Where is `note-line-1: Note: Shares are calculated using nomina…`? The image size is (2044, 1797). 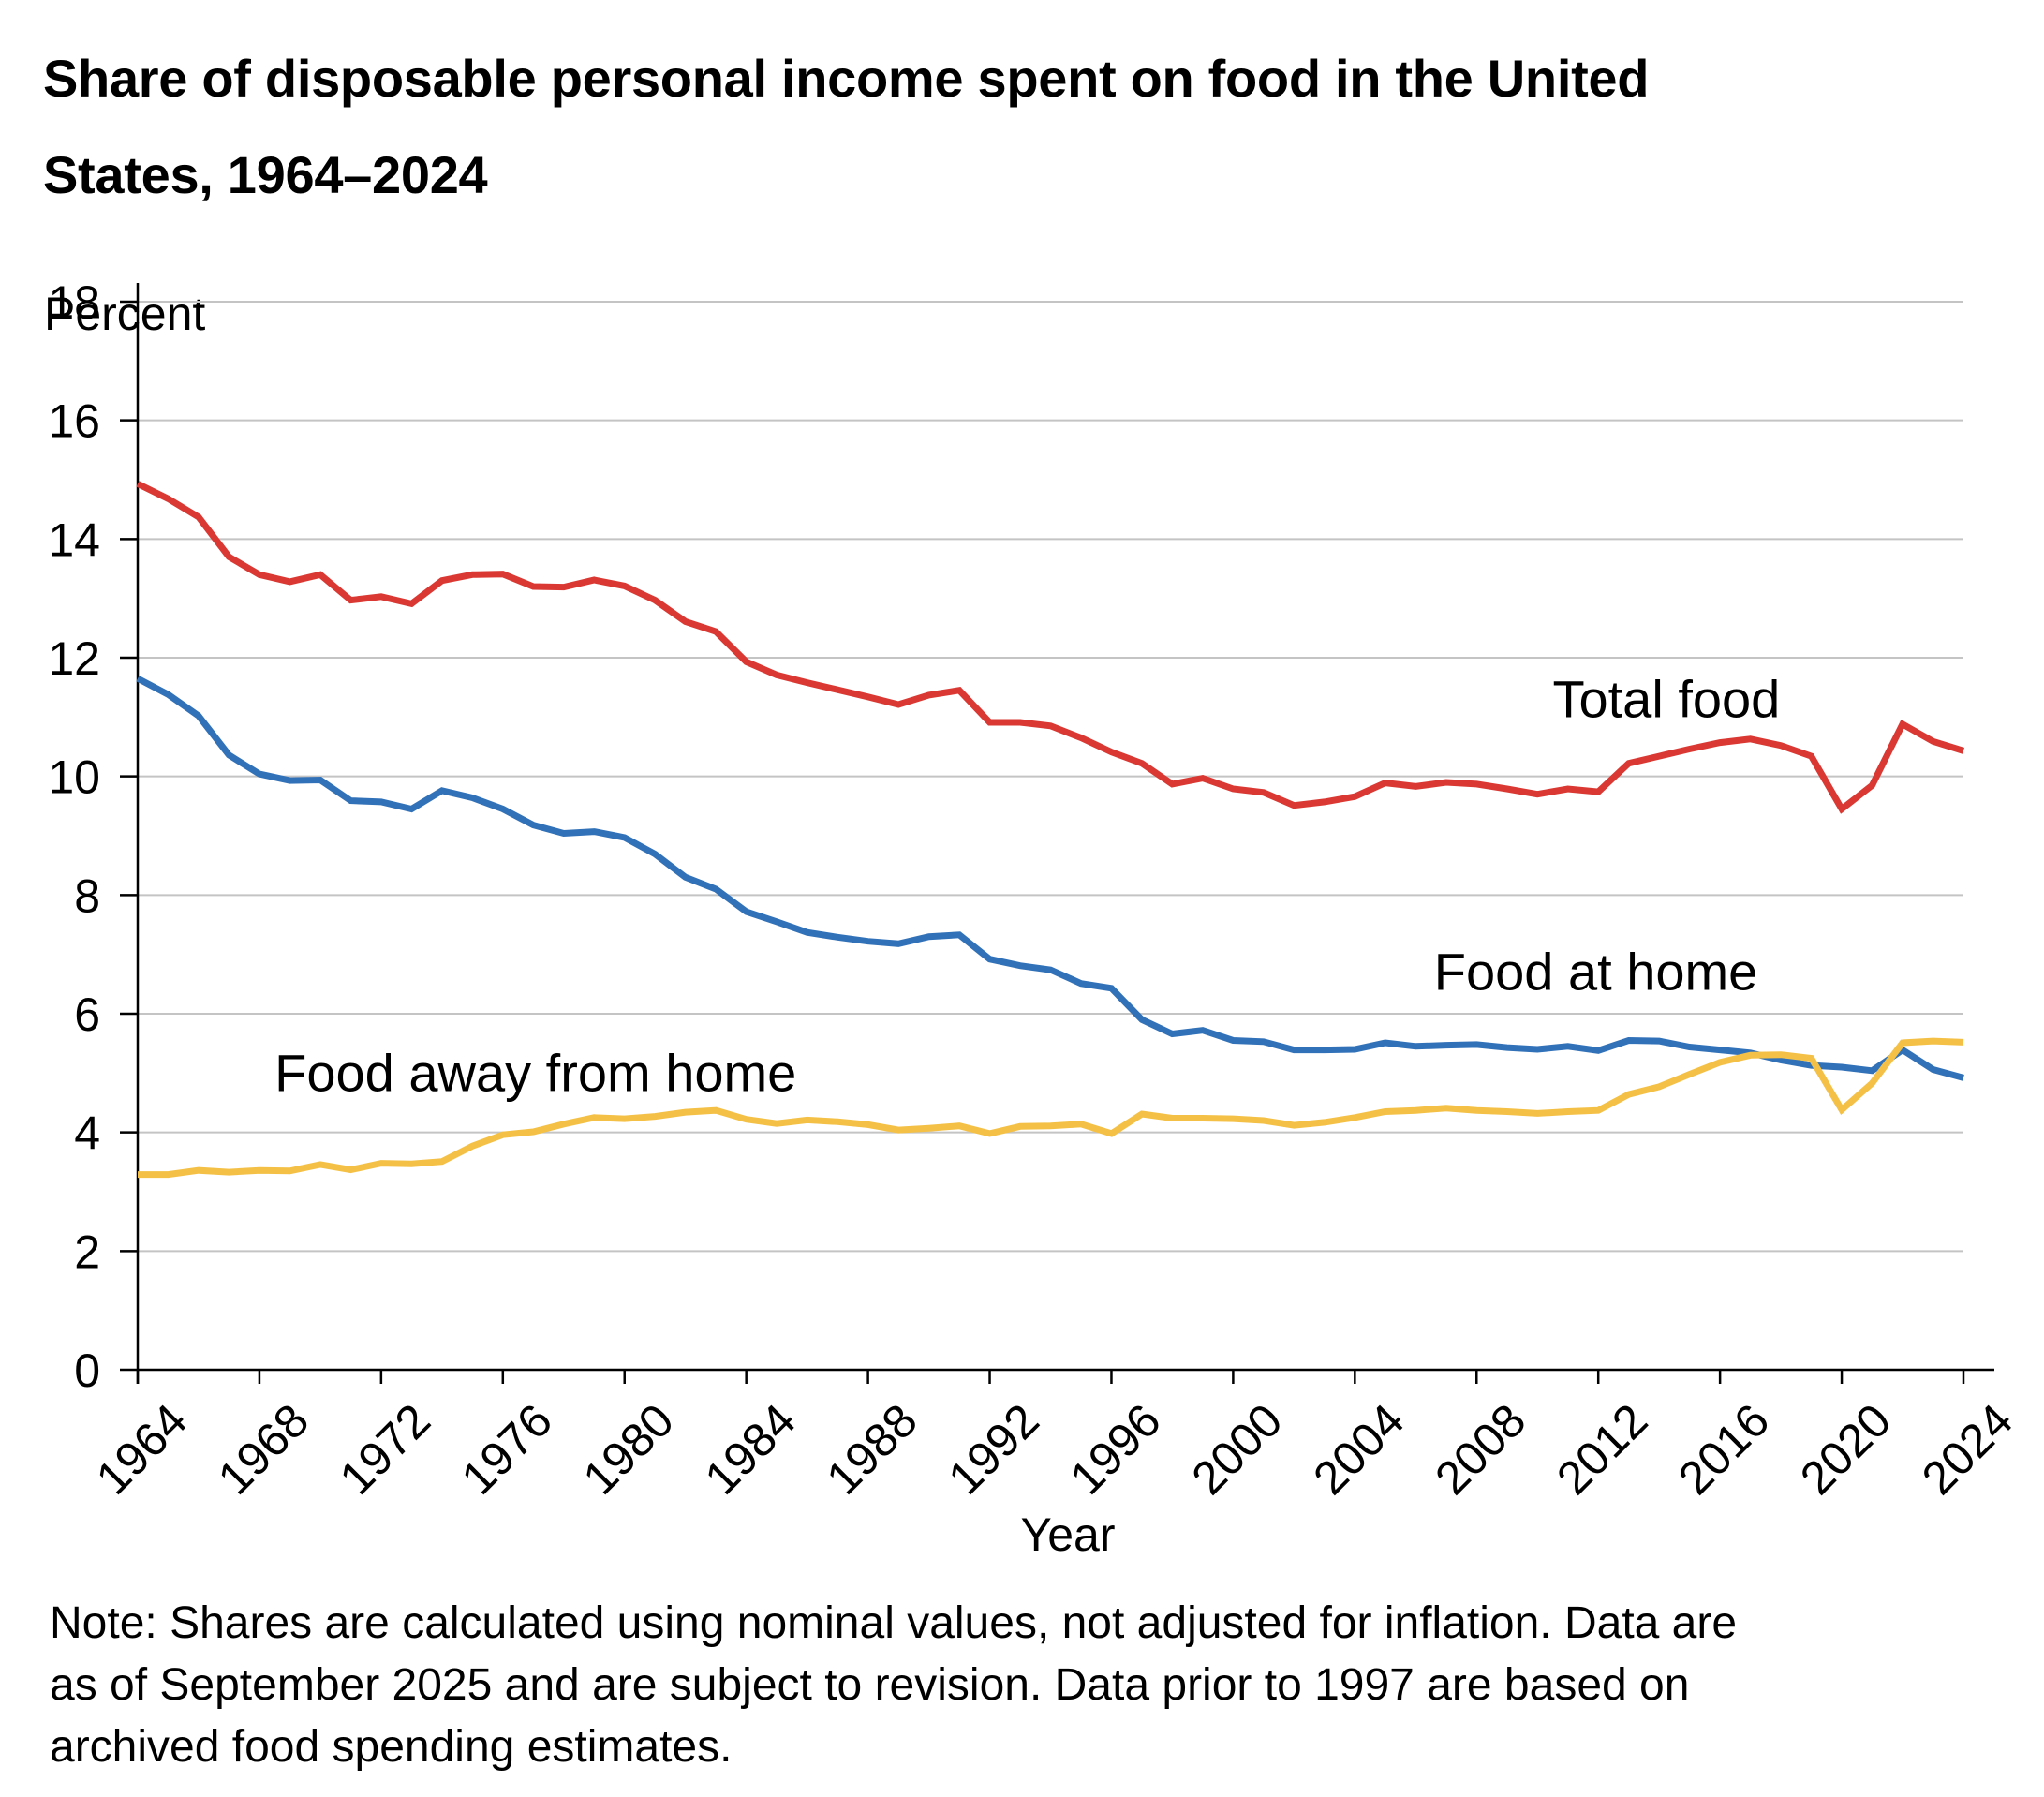
note-line-1: Note: Shares are calculated using nomina… is located at coordinates (894, 1623).